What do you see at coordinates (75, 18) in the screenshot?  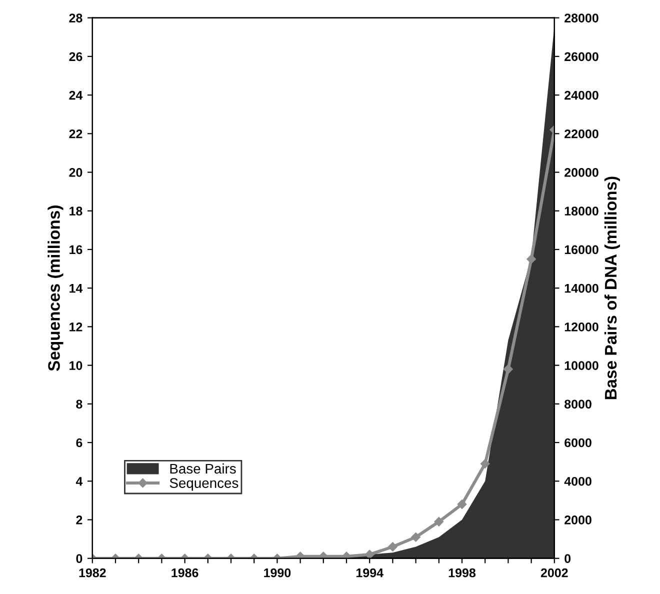 I see `y-tick-label: 28` at bounding box center [75, 18].